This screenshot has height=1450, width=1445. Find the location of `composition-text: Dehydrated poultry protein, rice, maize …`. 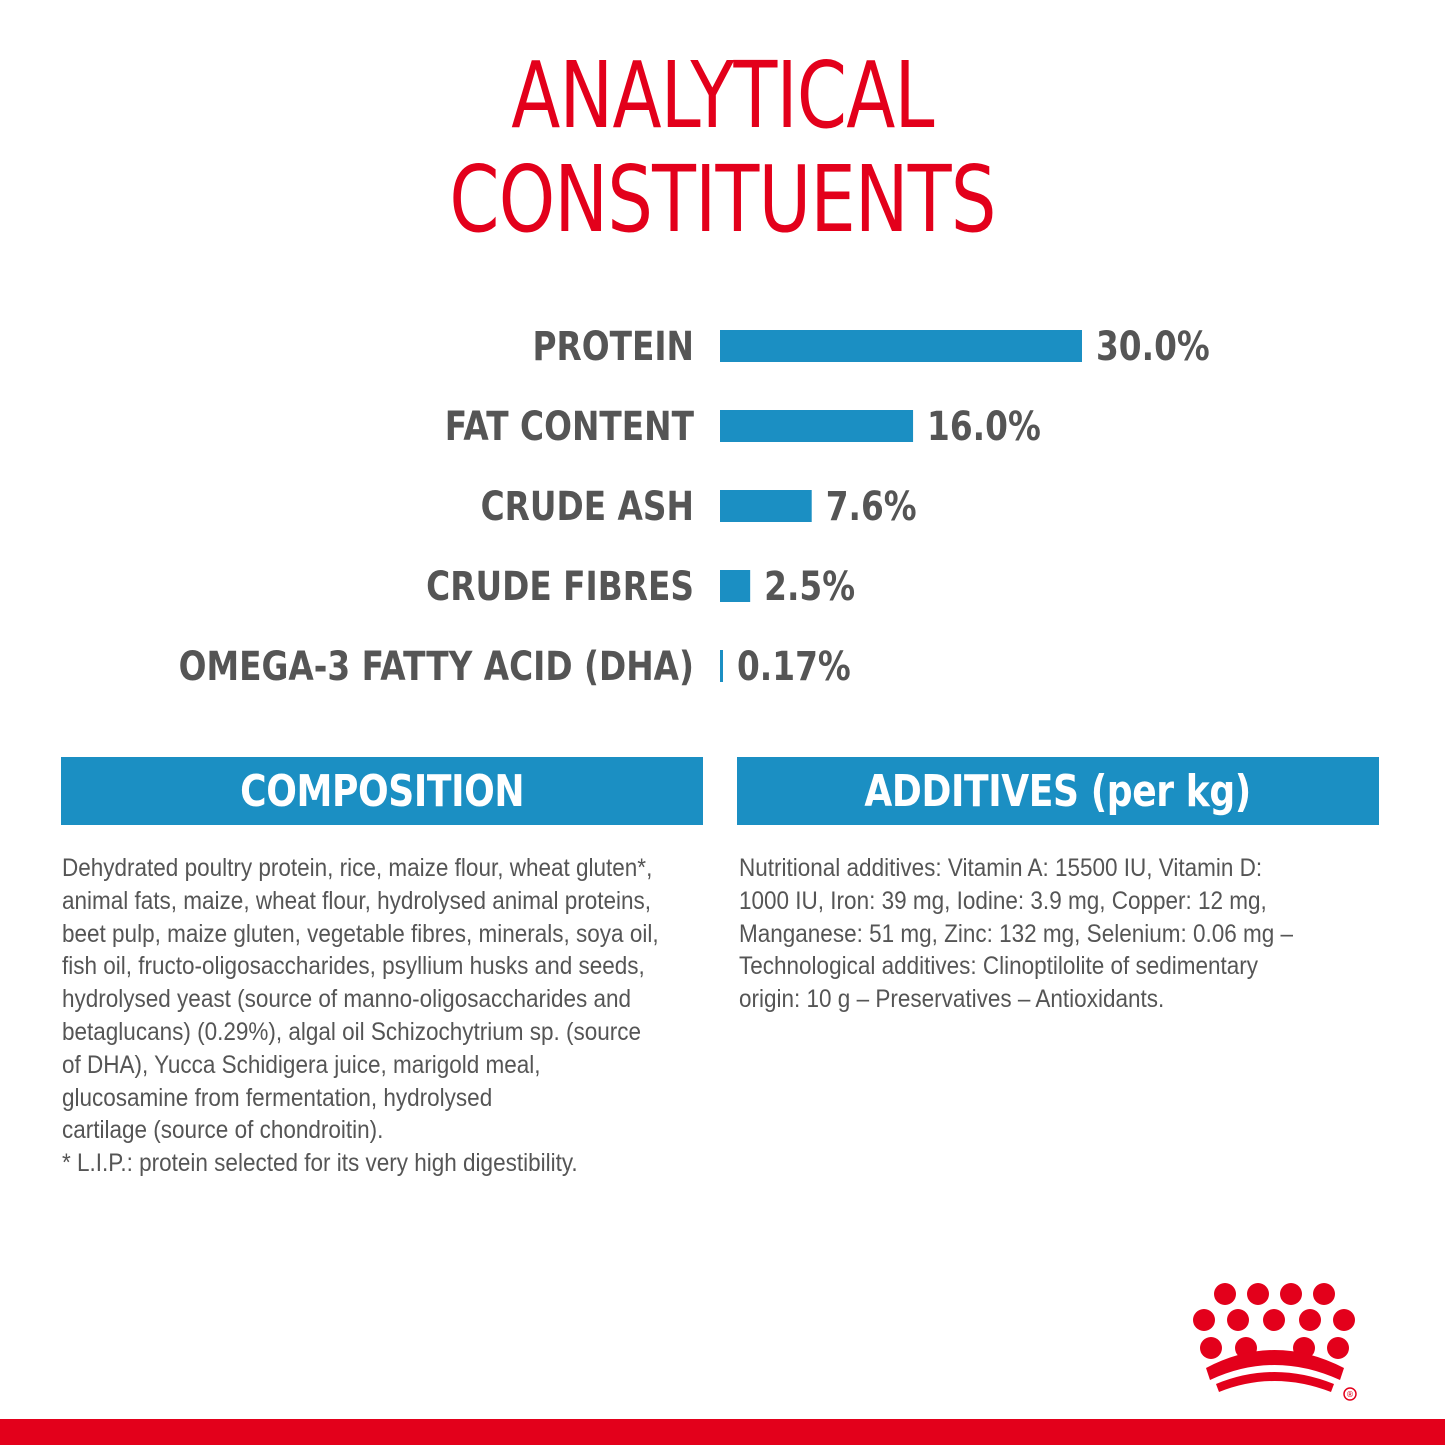

composition-text: Dehydrated poultry protein, rice, maize … is located at coordinates (381, 1016).